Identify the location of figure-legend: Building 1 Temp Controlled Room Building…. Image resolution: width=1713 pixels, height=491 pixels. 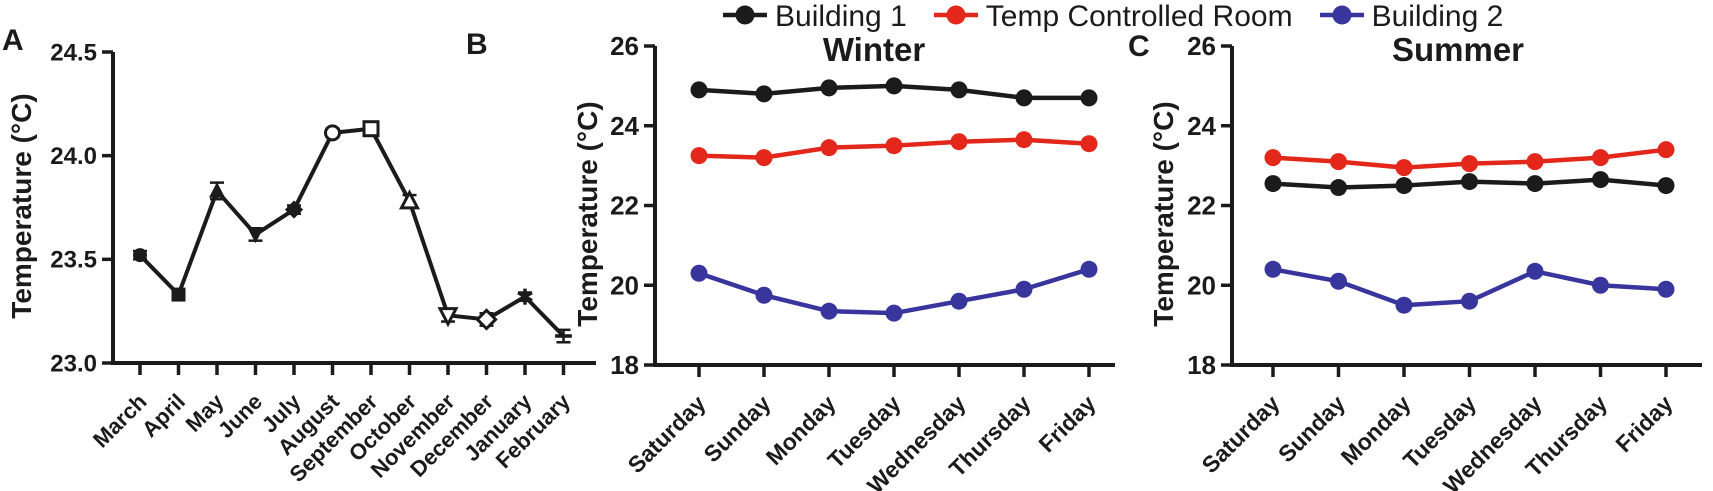
(1112, 17).